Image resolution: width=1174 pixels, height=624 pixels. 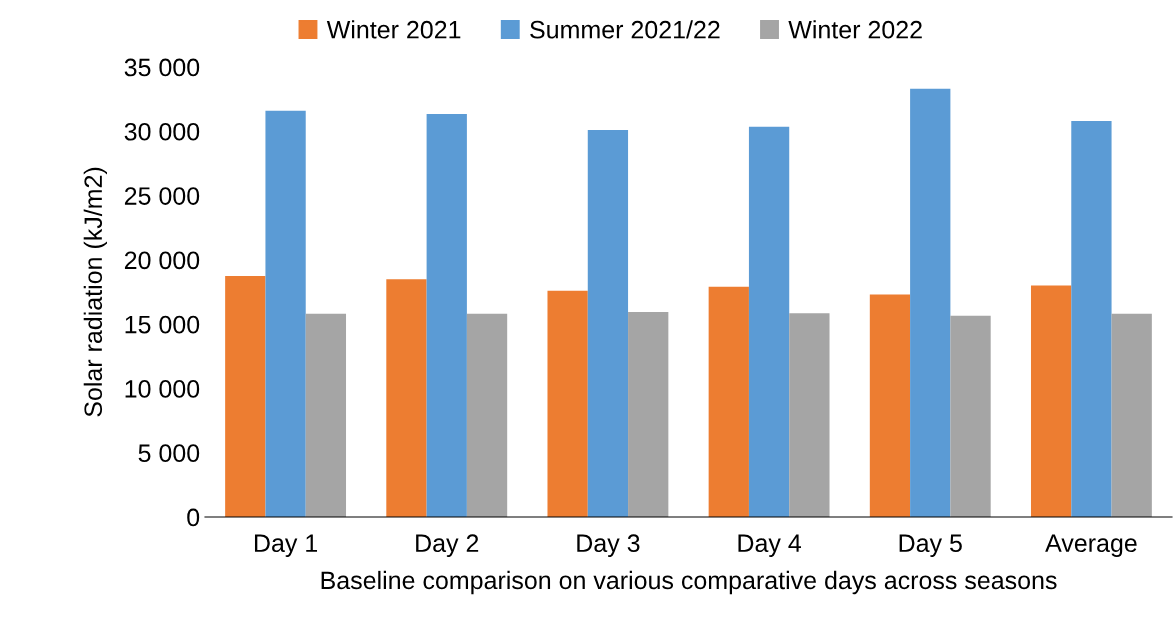 I want to click on x-tick-label: Day 1, so click(x=286, y=545).